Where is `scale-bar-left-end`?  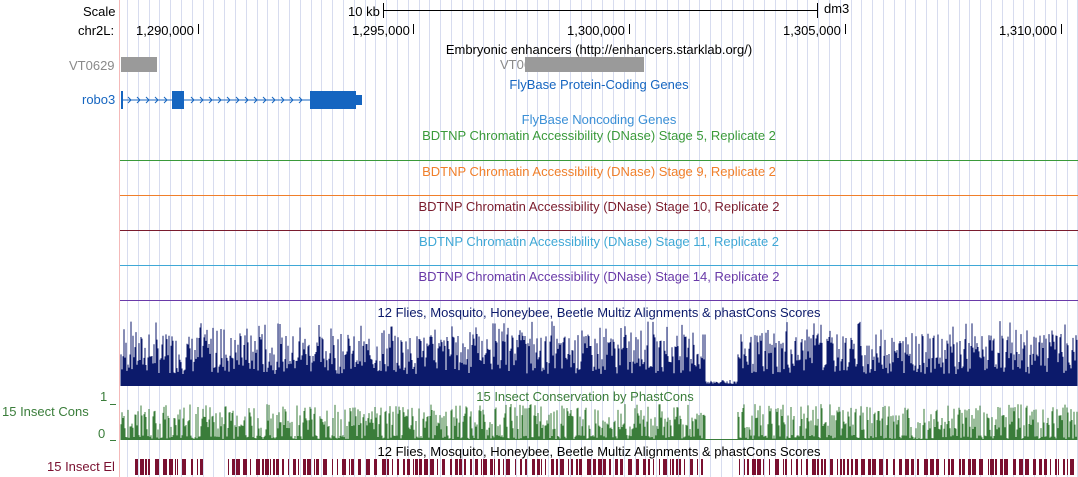
scale-bar-left-end is located at coordinates (383, 10).